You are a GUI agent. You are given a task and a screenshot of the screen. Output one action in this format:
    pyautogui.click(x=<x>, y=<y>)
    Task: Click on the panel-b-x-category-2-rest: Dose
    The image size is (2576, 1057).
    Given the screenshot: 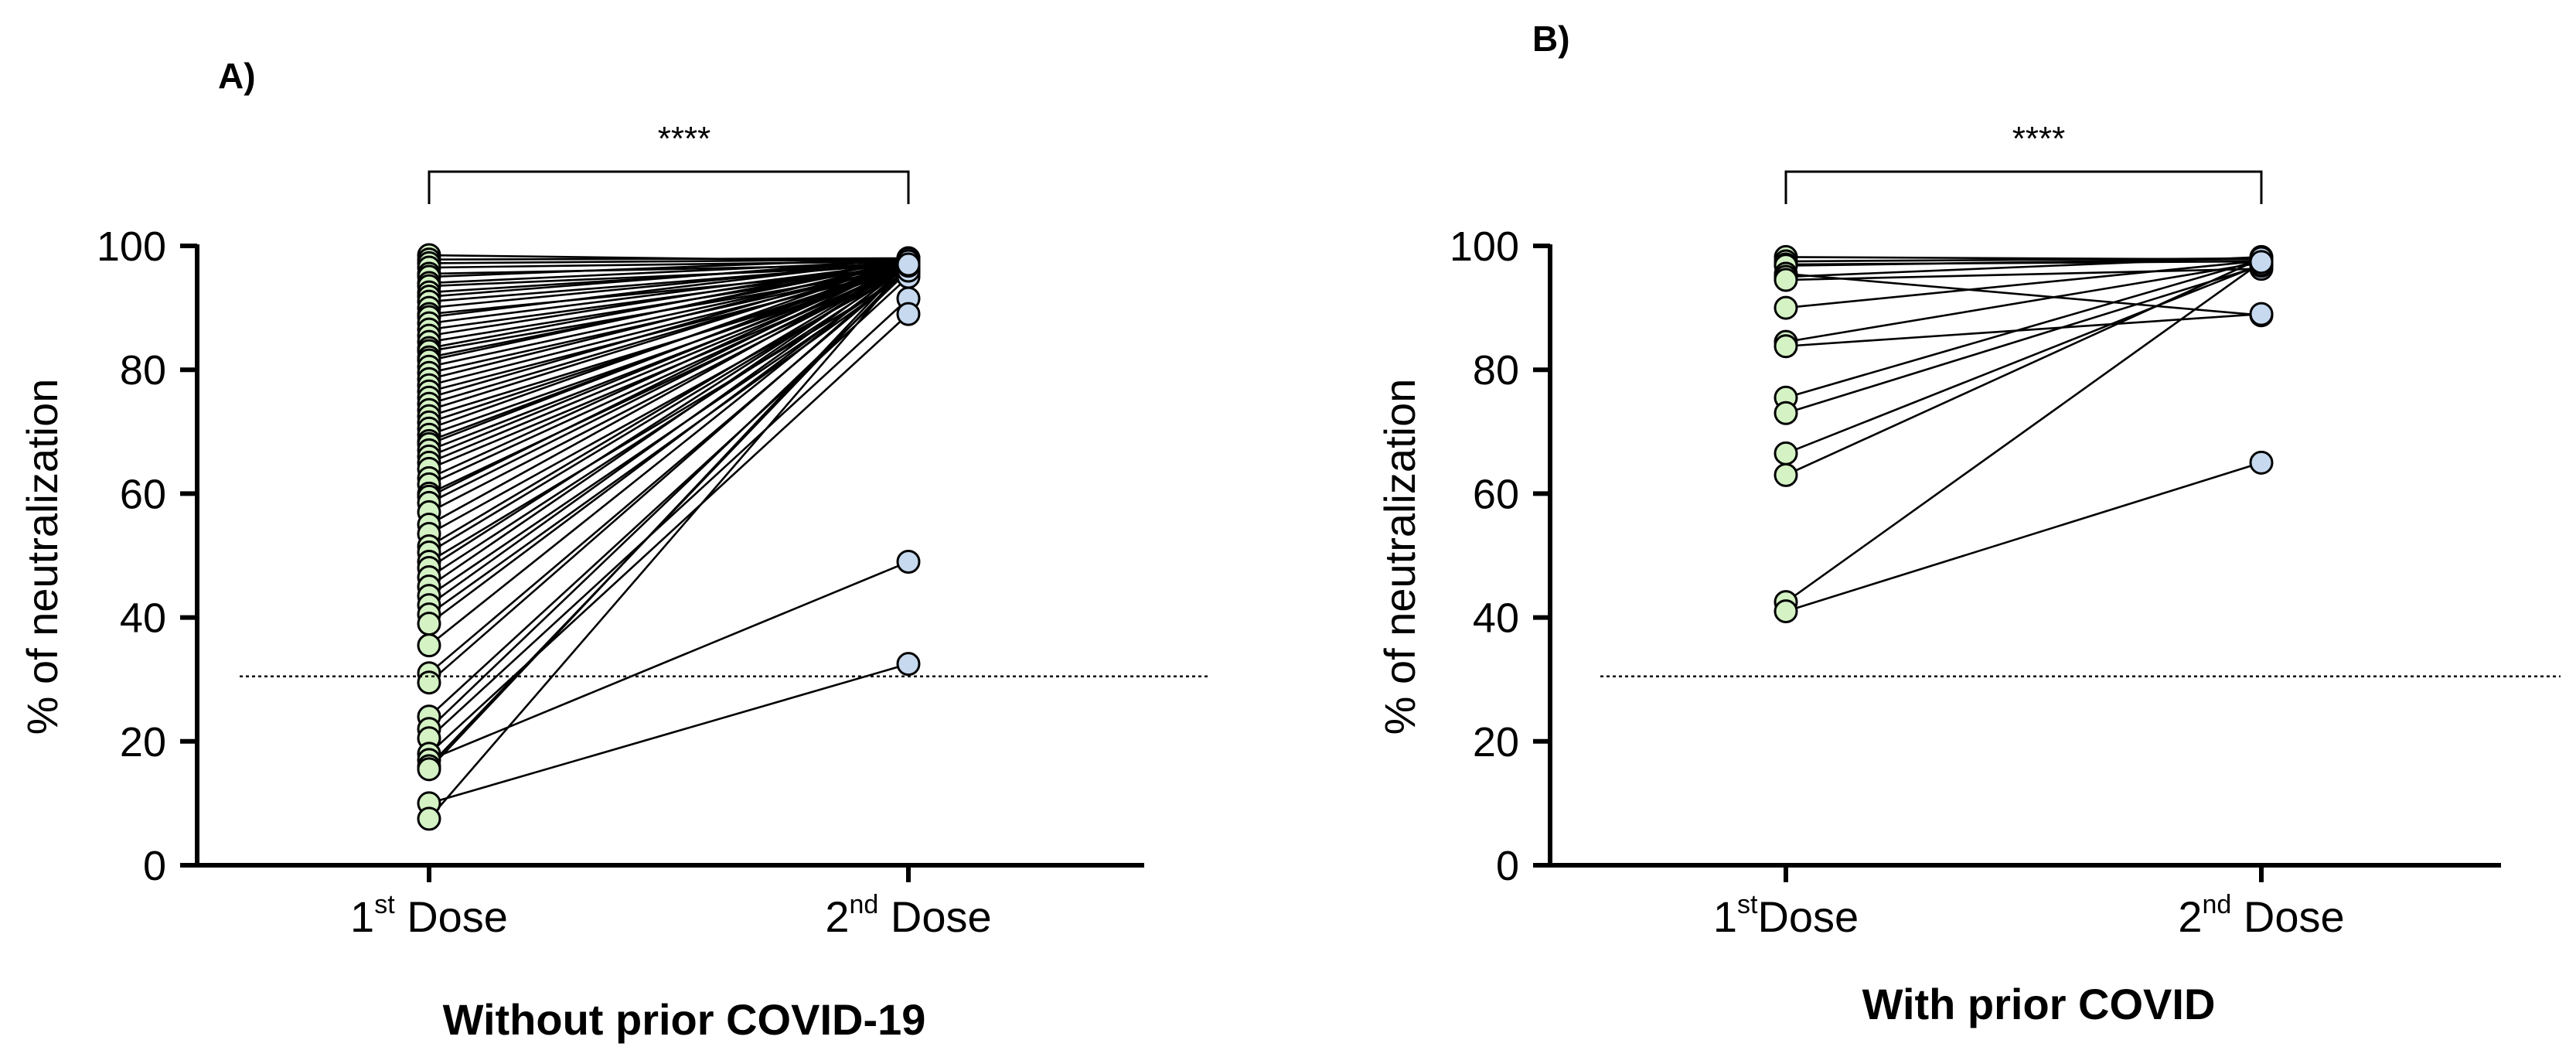 What is the action you would take?
    pyautogui.click(x=2287, y=917)
    